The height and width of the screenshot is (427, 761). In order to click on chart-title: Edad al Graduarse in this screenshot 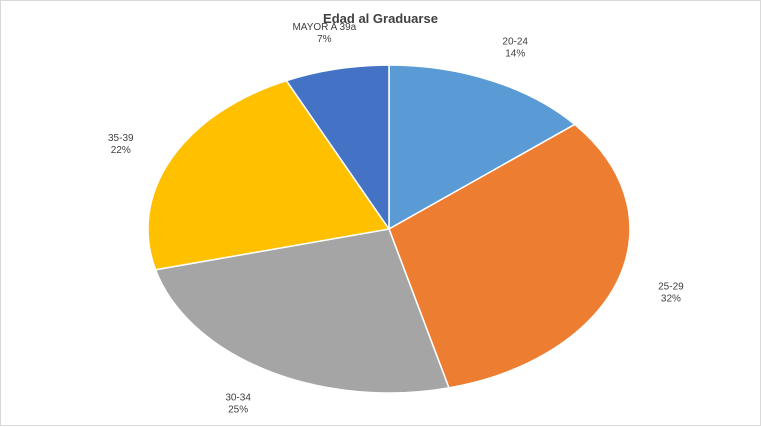, I will do `click(380, 18)`.